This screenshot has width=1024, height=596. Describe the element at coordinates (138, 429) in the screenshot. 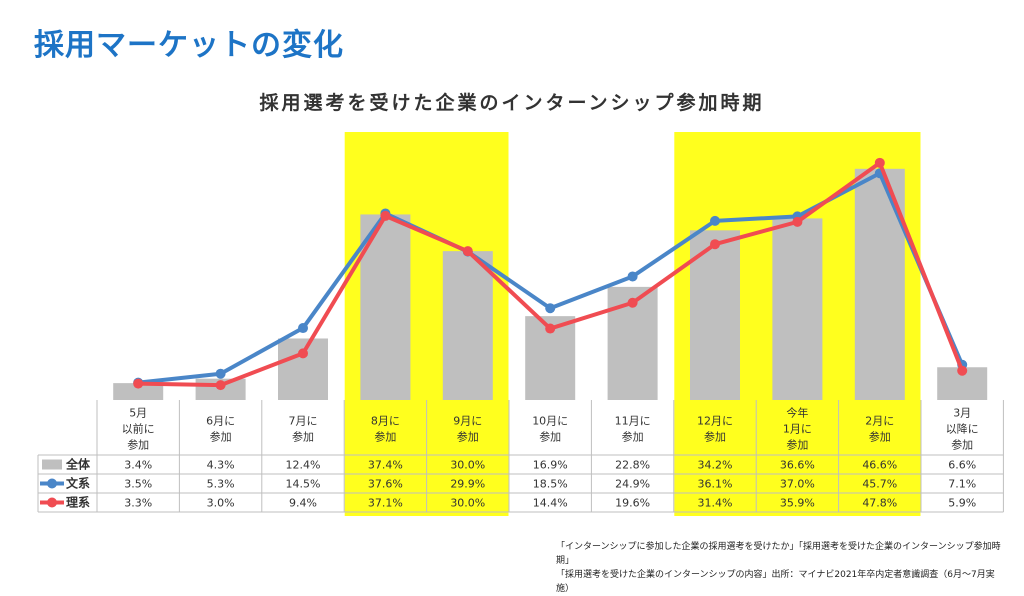

I see `category-label-1: 5月以前に参加` at that location.